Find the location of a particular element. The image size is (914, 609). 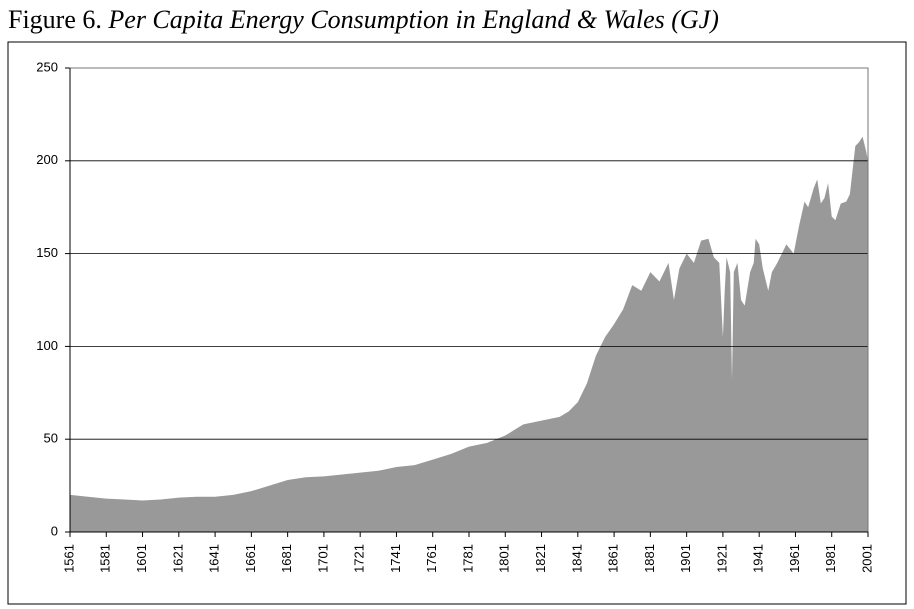

x-tick-label: 1761 is located at coordinates (431, 558).